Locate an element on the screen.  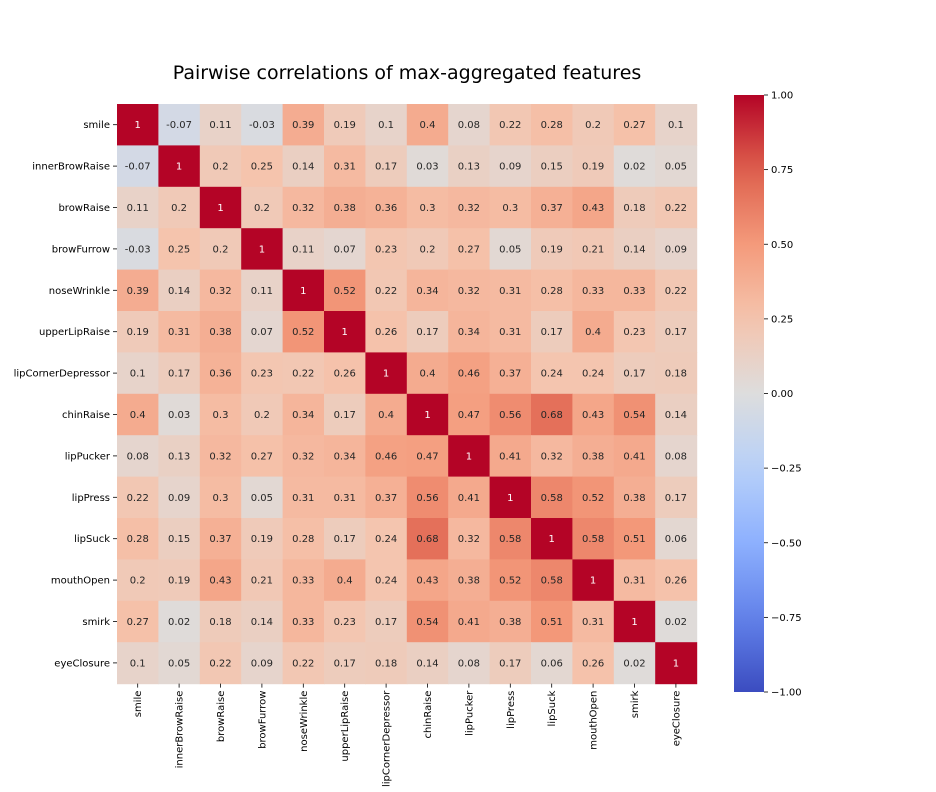
cell-value-label: 0.21 is located at coordinates (593, 249).